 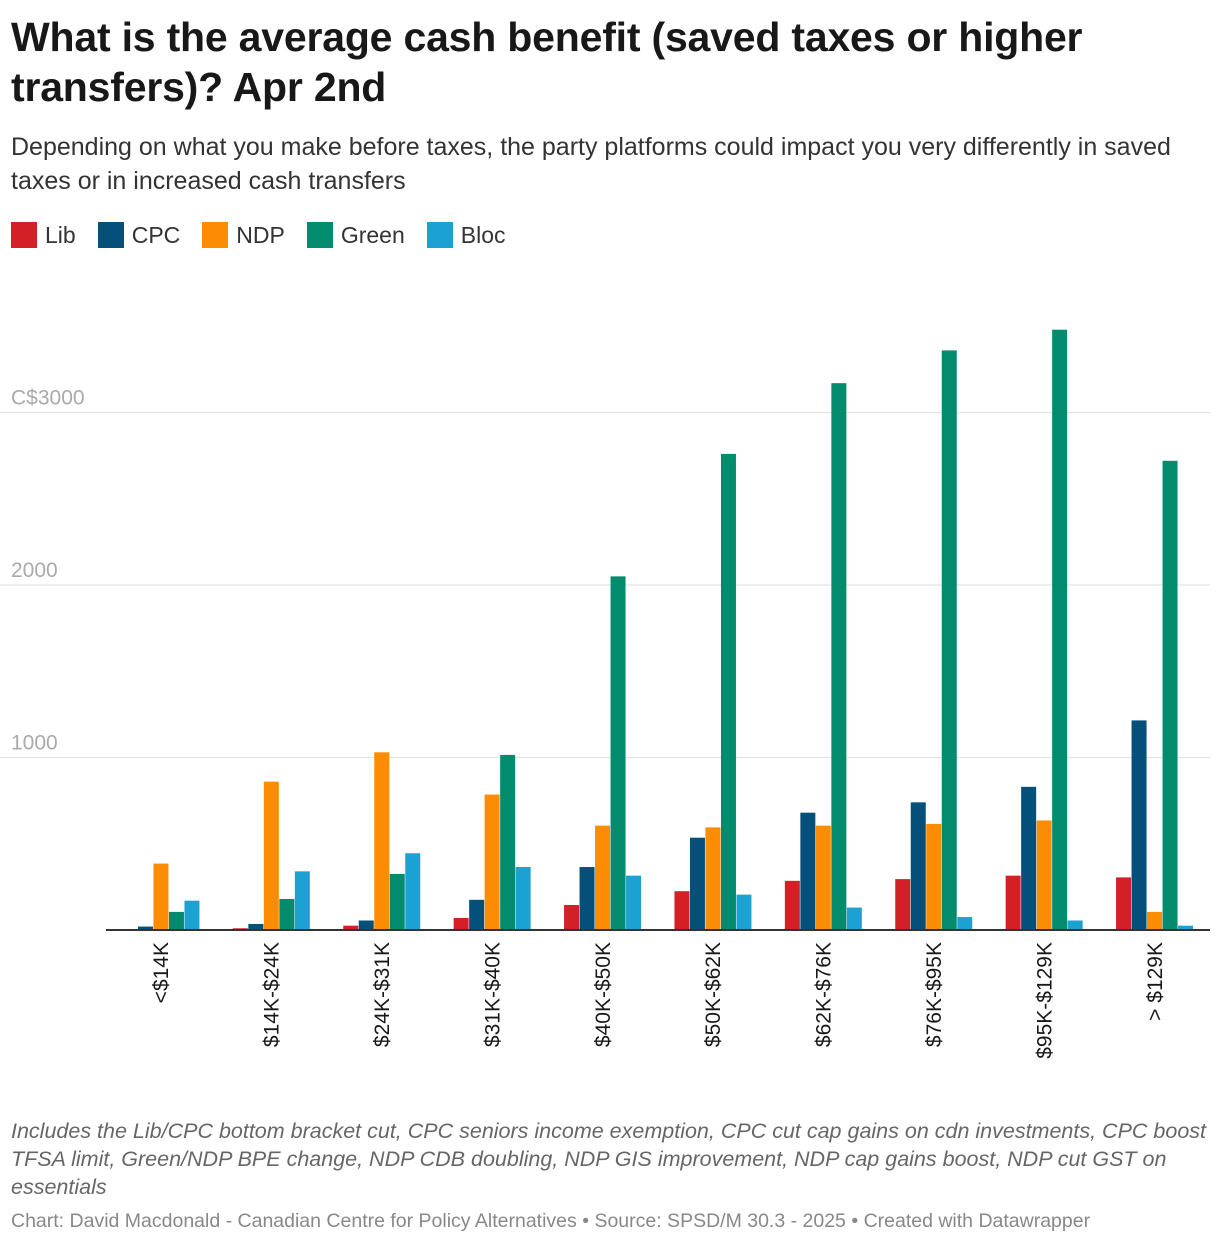 I want to click on x-tick-label: <$14K, so click(x=161, y=972).